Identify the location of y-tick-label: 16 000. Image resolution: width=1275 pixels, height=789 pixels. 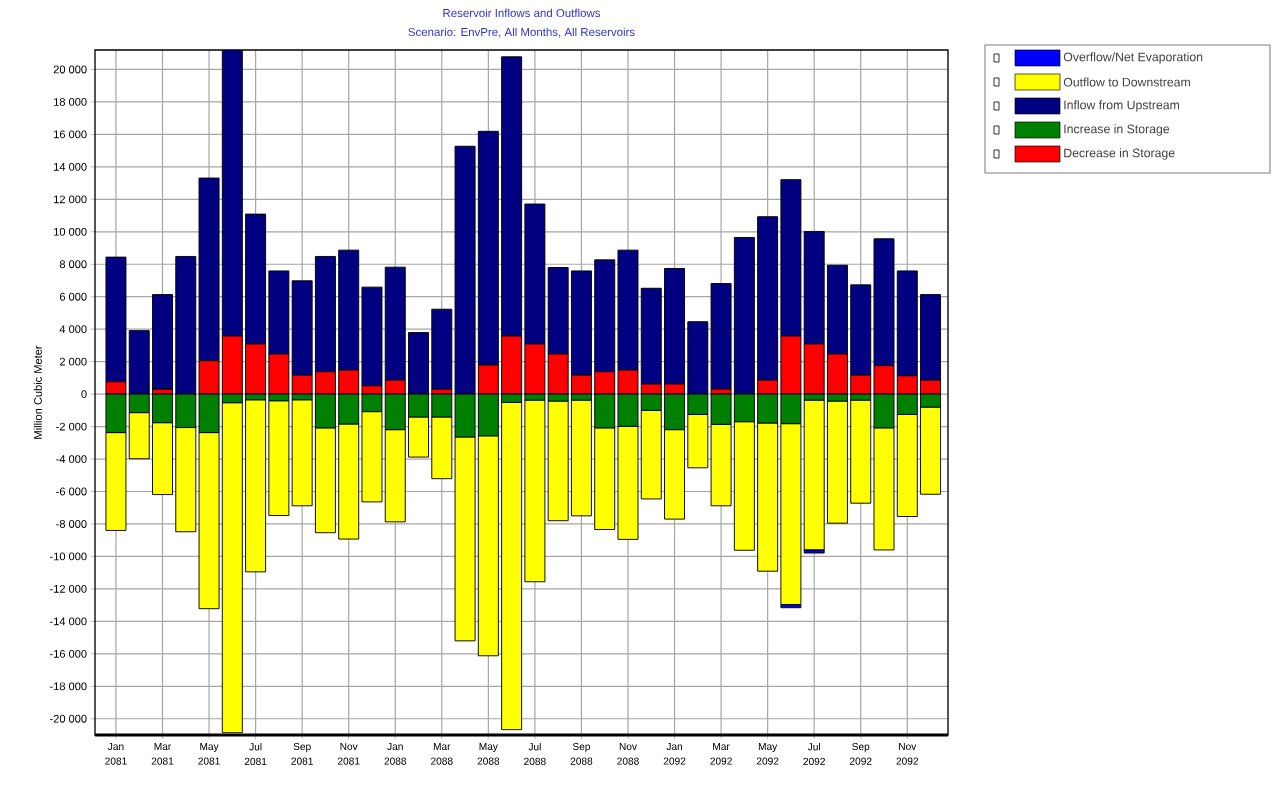
(70, 134).